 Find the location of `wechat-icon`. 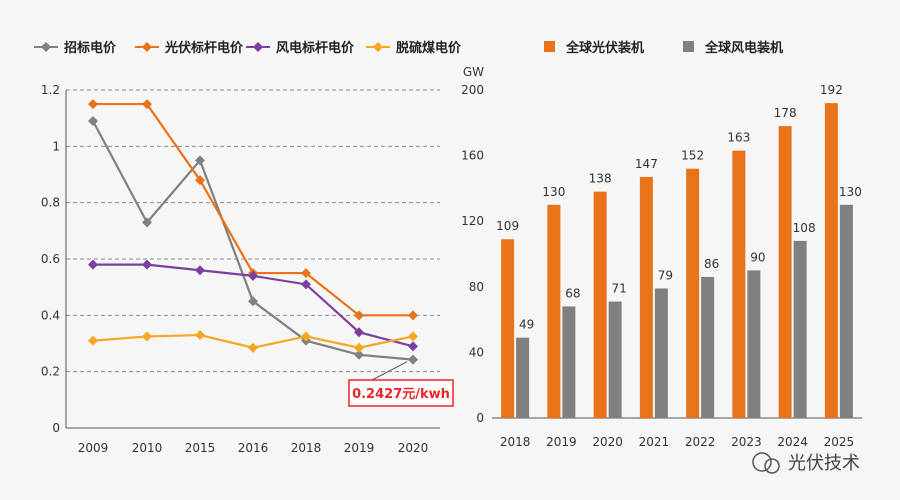

wechat-icon is located at coordinates (762, 462).